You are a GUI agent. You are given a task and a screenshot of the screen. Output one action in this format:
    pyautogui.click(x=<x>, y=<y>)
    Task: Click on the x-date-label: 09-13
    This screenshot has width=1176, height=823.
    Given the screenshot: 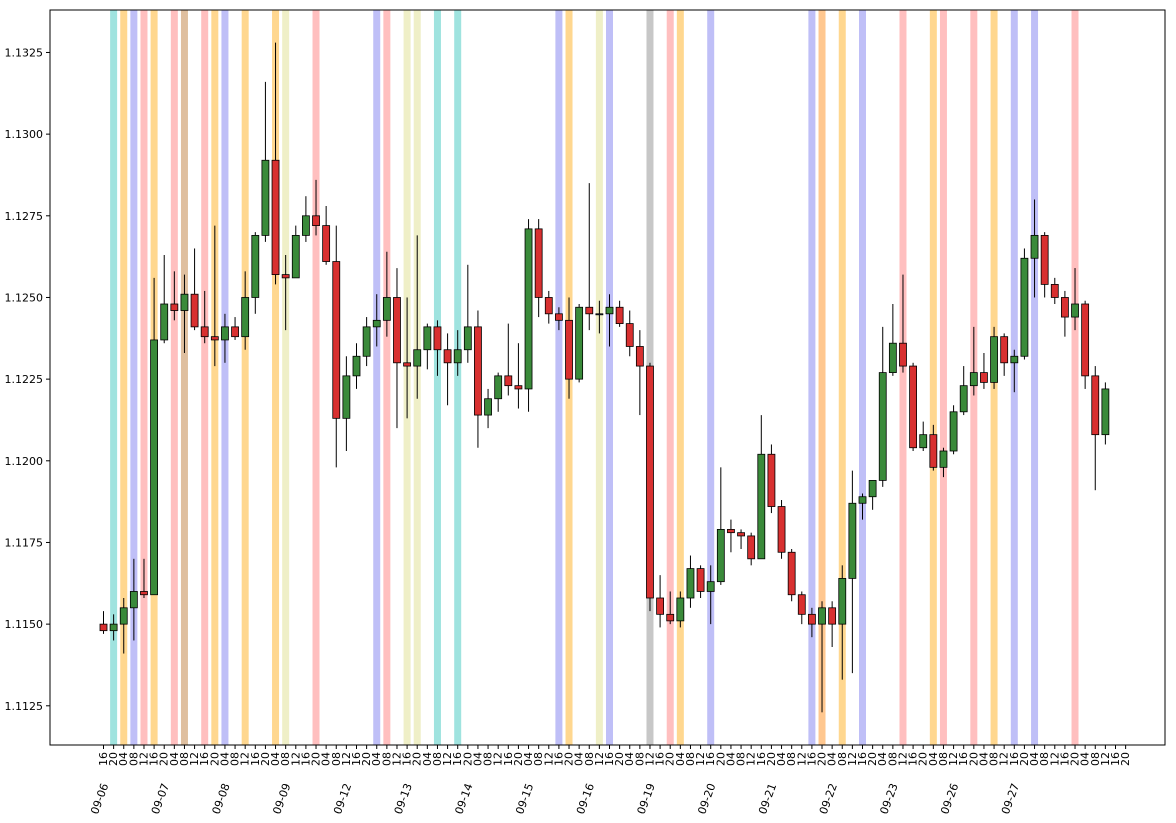 What is the action you would take?
    pyautogui.click(x=403, y=799)
    